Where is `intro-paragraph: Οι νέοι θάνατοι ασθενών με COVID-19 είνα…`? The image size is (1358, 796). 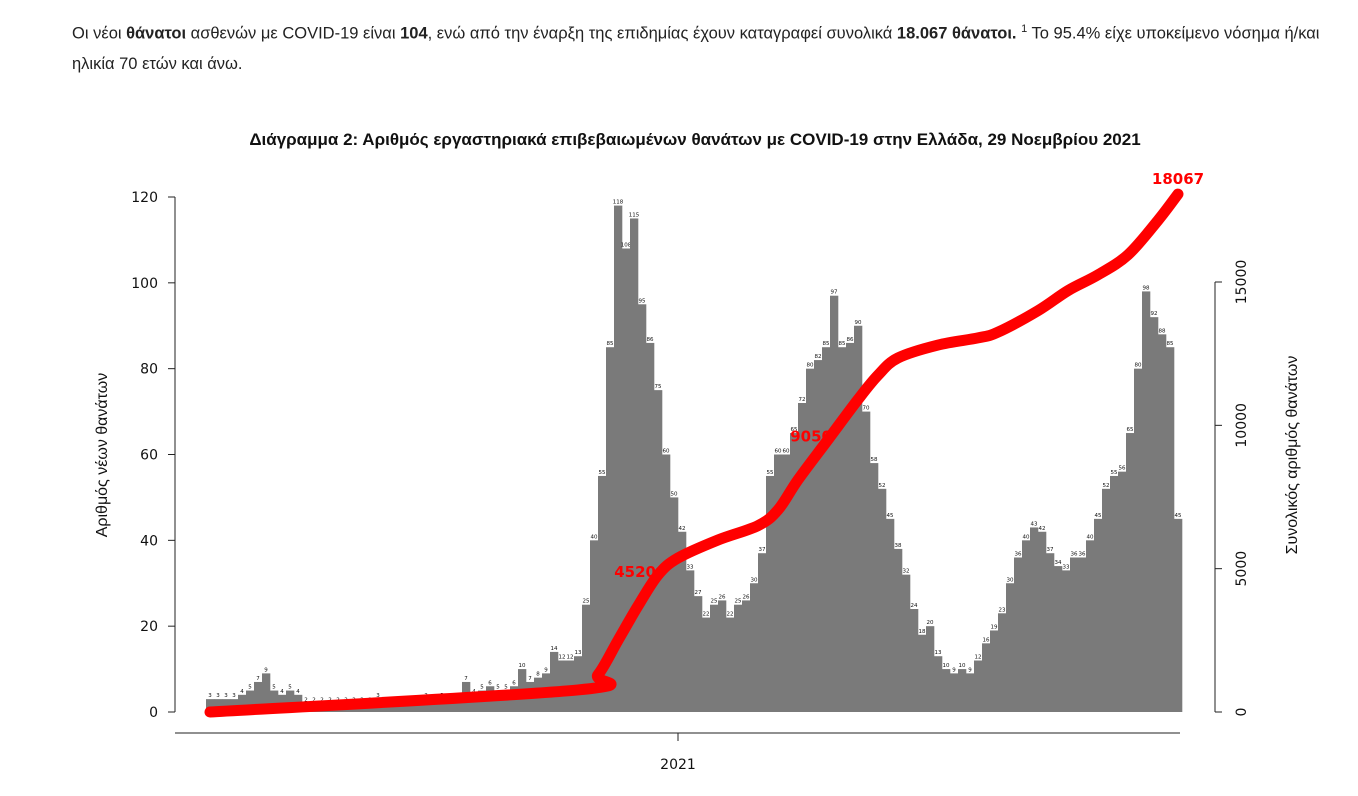 intro-paragraph: Οι νέοι θάνατοι ασθενών με COVID-19 είνα… is located at coordinates (702, 46).